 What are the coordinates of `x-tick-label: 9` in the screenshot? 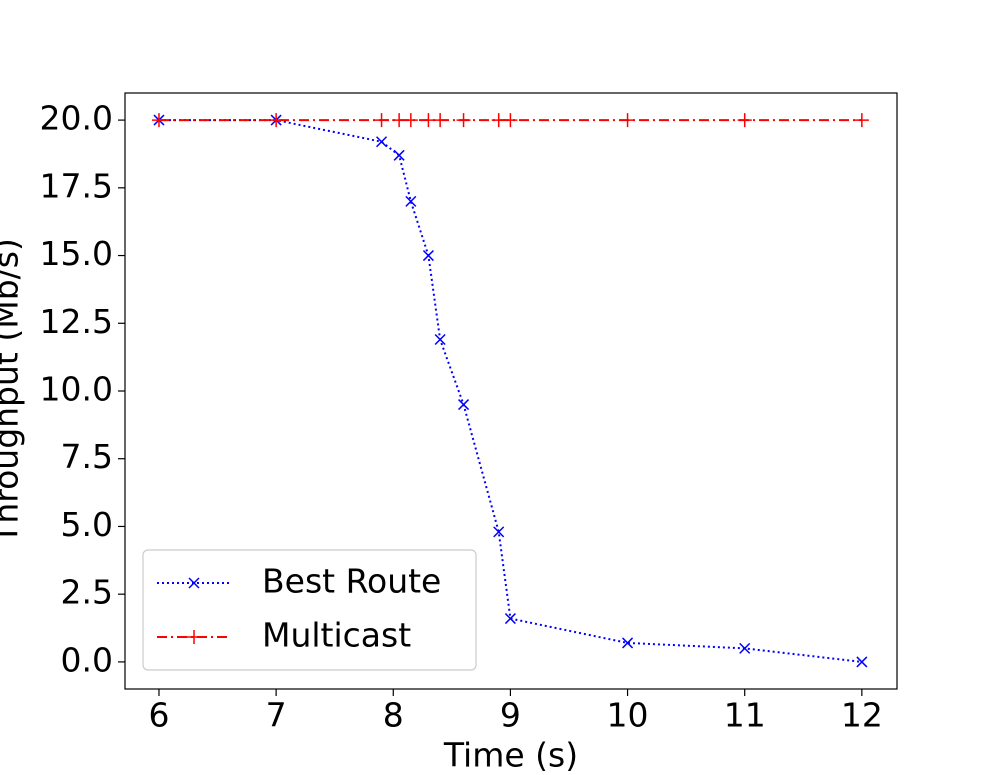 It's located at (510, 715).